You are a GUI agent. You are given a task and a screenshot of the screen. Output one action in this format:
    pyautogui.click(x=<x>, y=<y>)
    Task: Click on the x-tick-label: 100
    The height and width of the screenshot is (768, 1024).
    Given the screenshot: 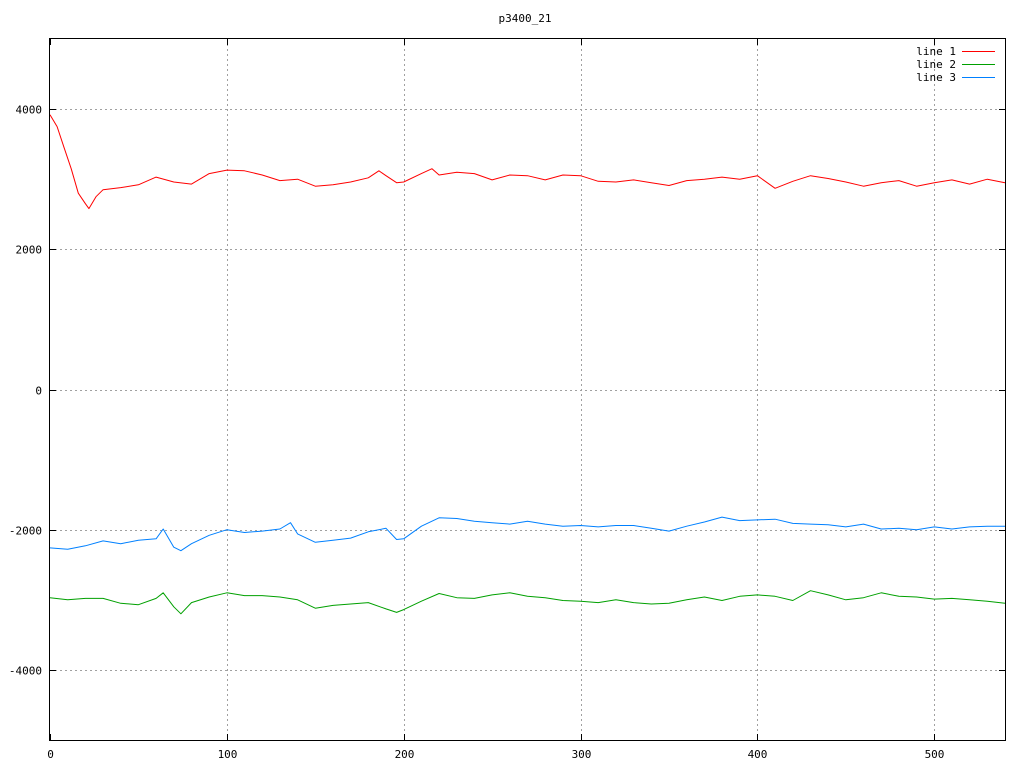 What is the action you would take?
    pyautogui.click(x=228, y=754)
    